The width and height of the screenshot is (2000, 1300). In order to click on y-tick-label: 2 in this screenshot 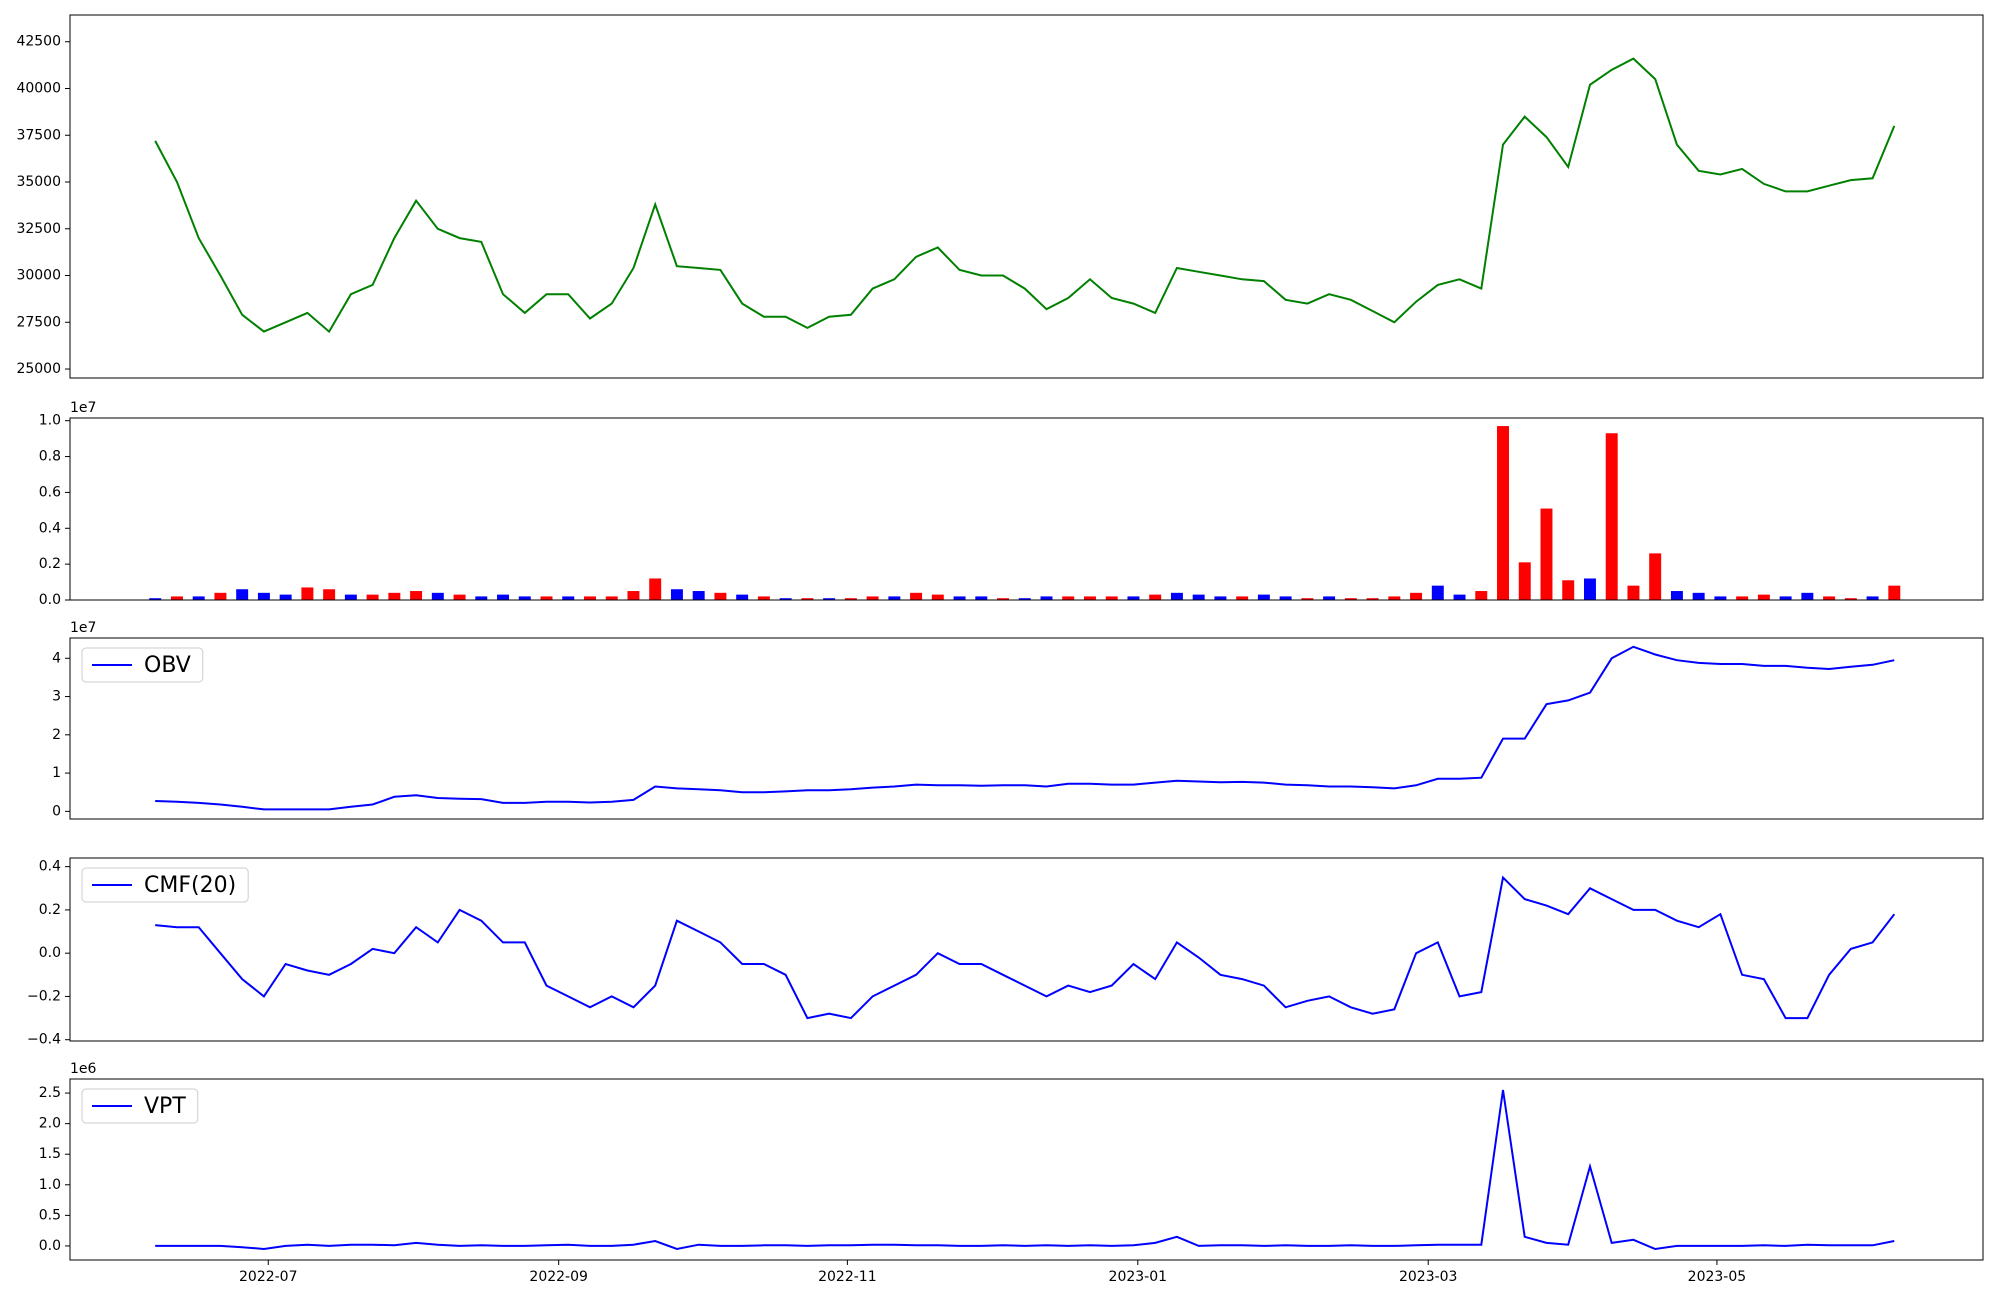, I will do `click(56, 735)`.